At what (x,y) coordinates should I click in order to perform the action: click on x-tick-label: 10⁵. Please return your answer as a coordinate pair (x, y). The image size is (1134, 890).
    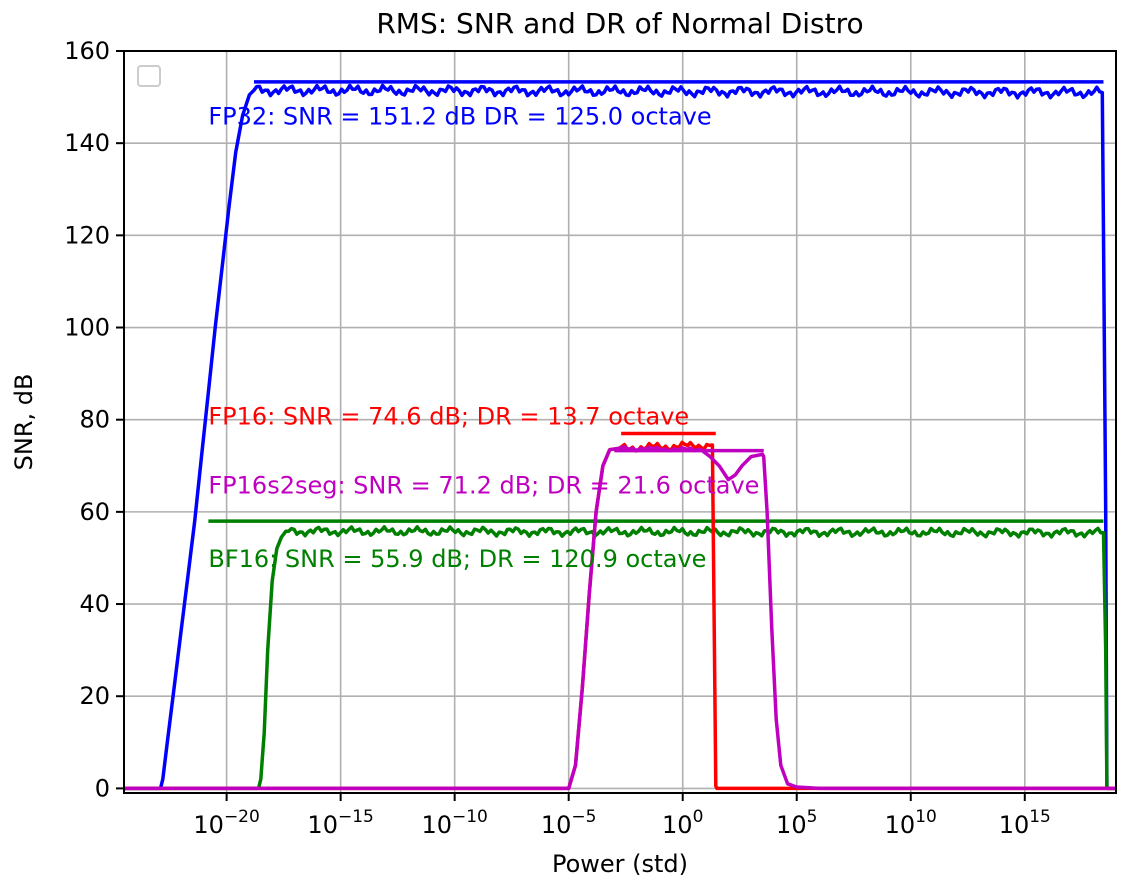
    Looking at the image, I should click on (796, 823).